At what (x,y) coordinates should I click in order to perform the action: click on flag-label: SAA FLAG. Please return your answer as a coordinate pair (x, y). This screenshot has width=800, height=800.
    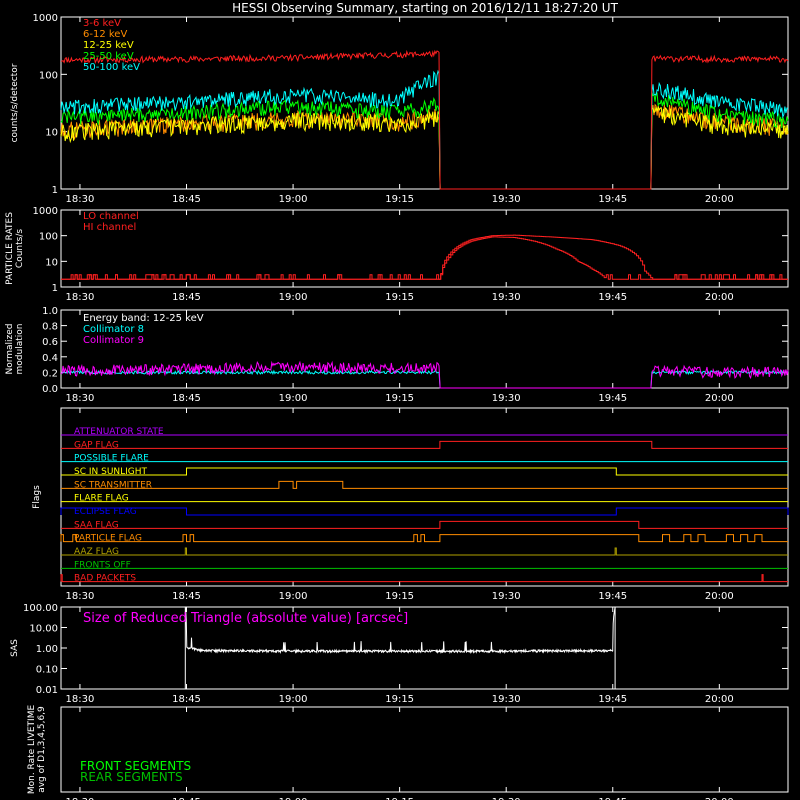
    Looking at the image, I should click on (96, 525).